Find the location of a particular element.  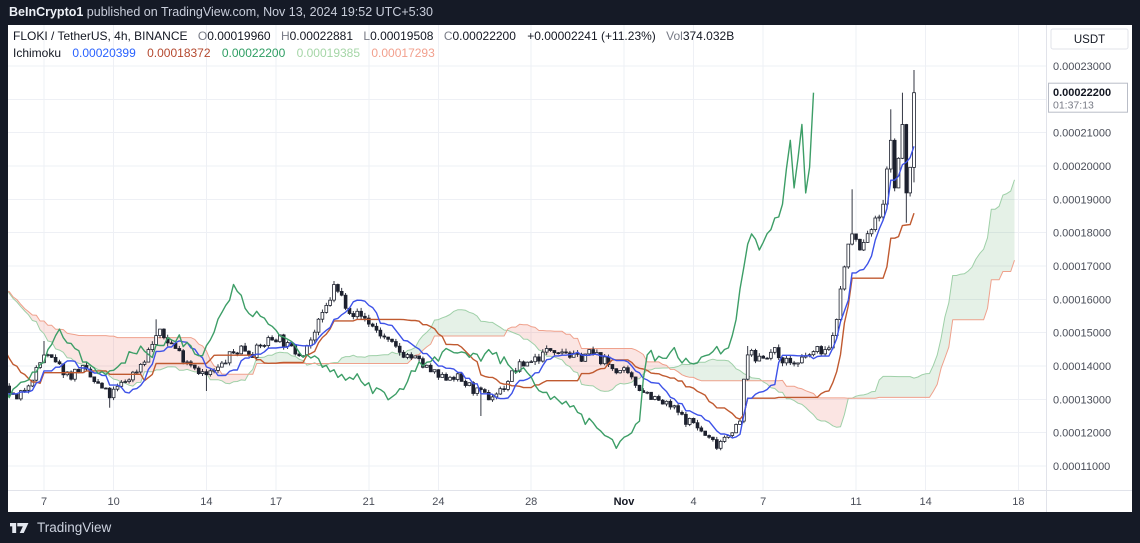

symbol-title: FLOKI / TetherUS, 4h, BINANCE is located at coordinates (100, 36).